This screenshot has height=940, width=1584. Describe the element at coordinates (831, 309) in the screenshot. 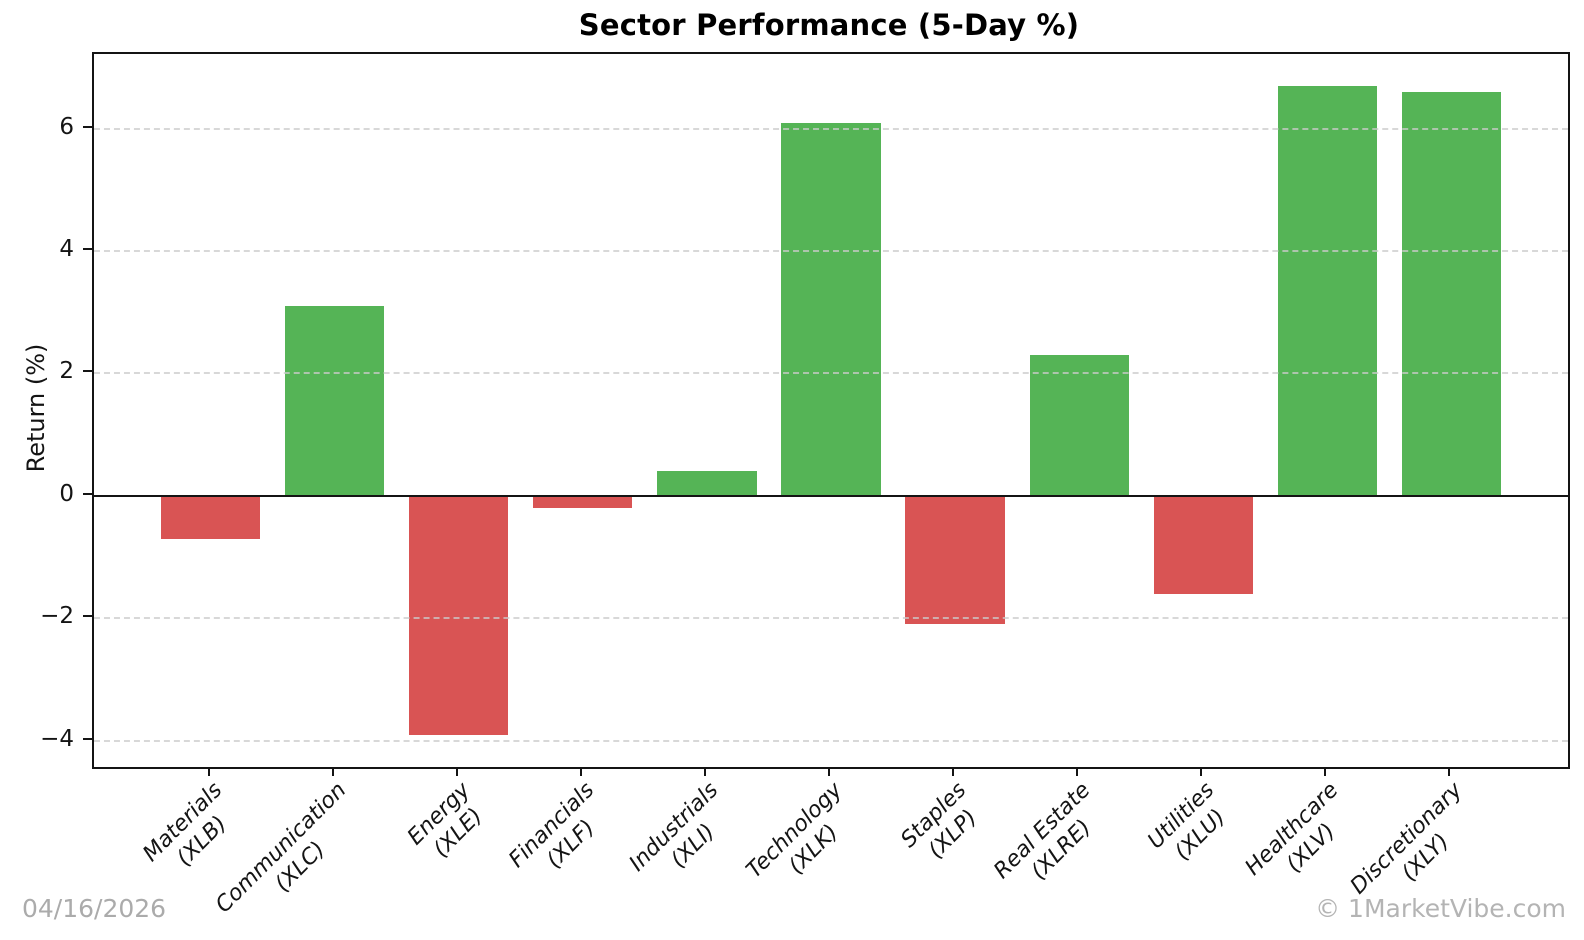

I see `bar-xlk` at that location.